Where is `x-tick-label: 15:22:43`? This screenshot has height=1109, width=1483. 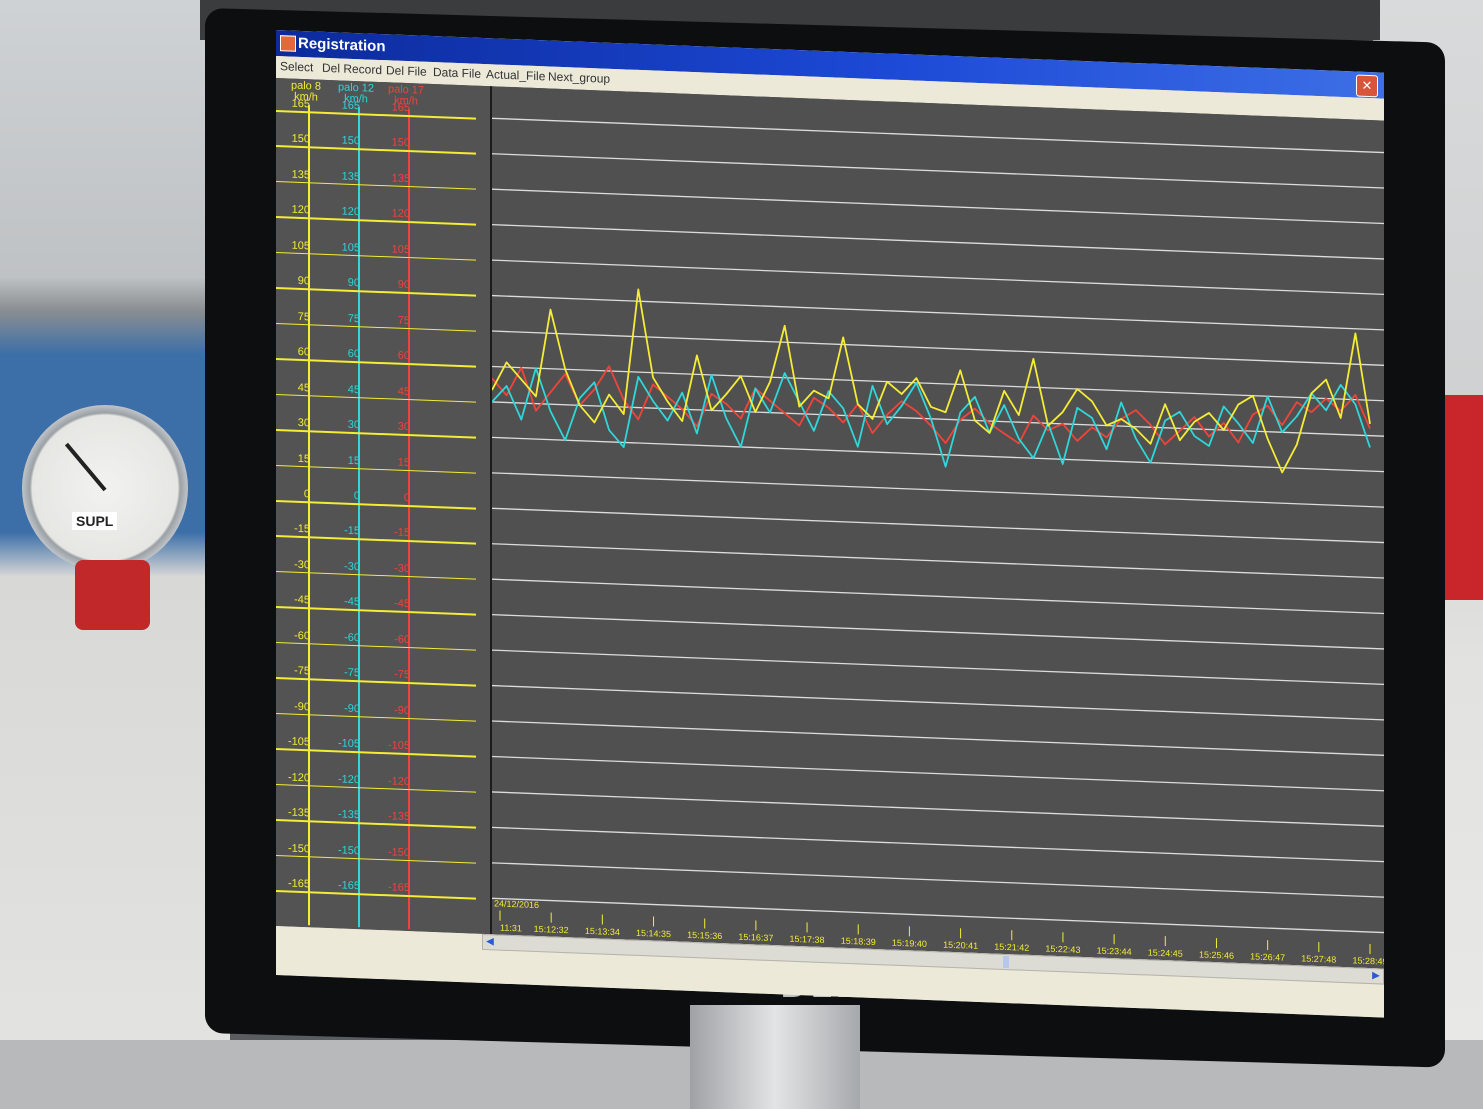
x-tick-label: 15:22:43 is located at coordinates (1062, 949).